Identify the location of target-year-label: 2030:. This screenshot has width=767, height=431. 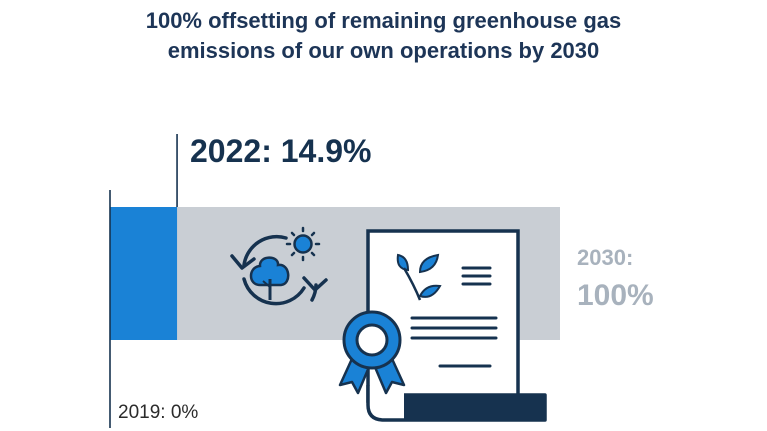
(605, 257).